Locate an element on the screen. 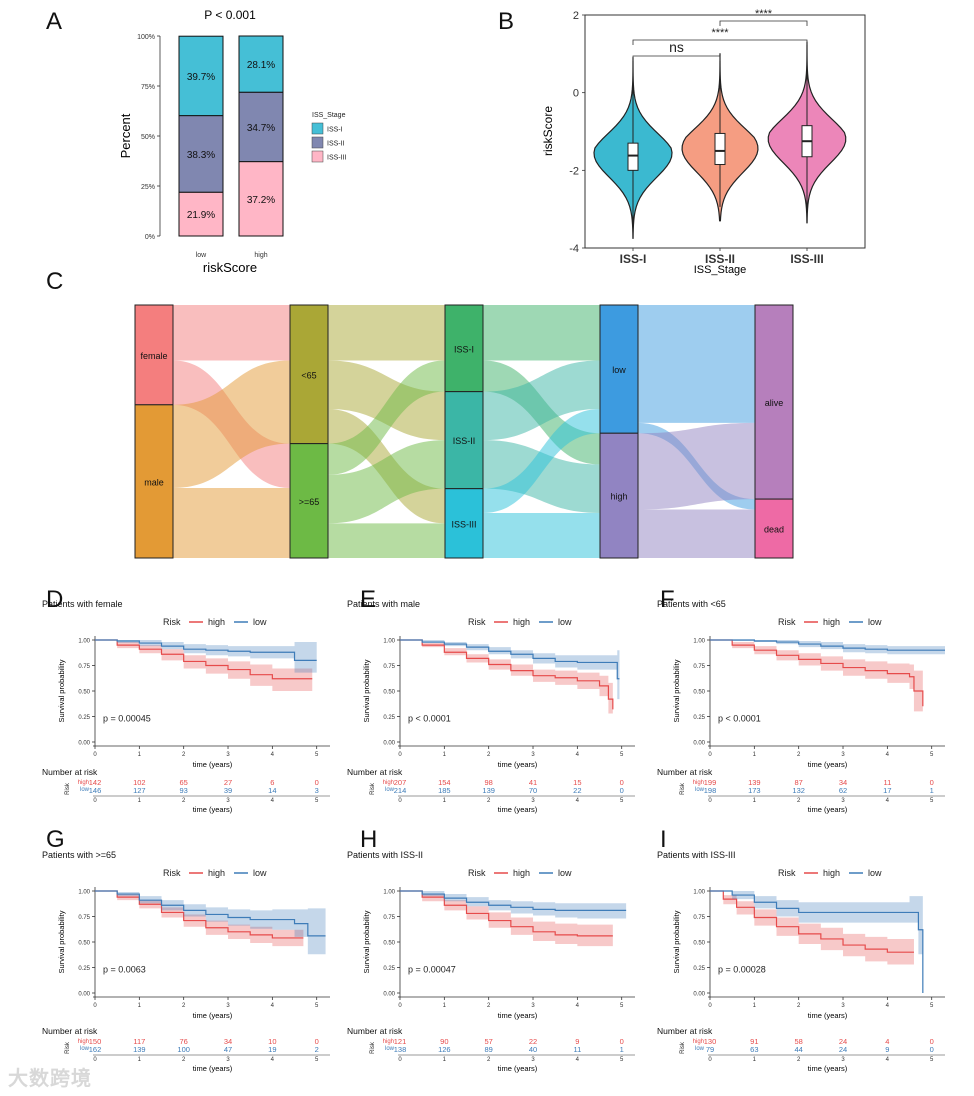  chart-title: P < 0.001 is located at coordinates (230, 15).